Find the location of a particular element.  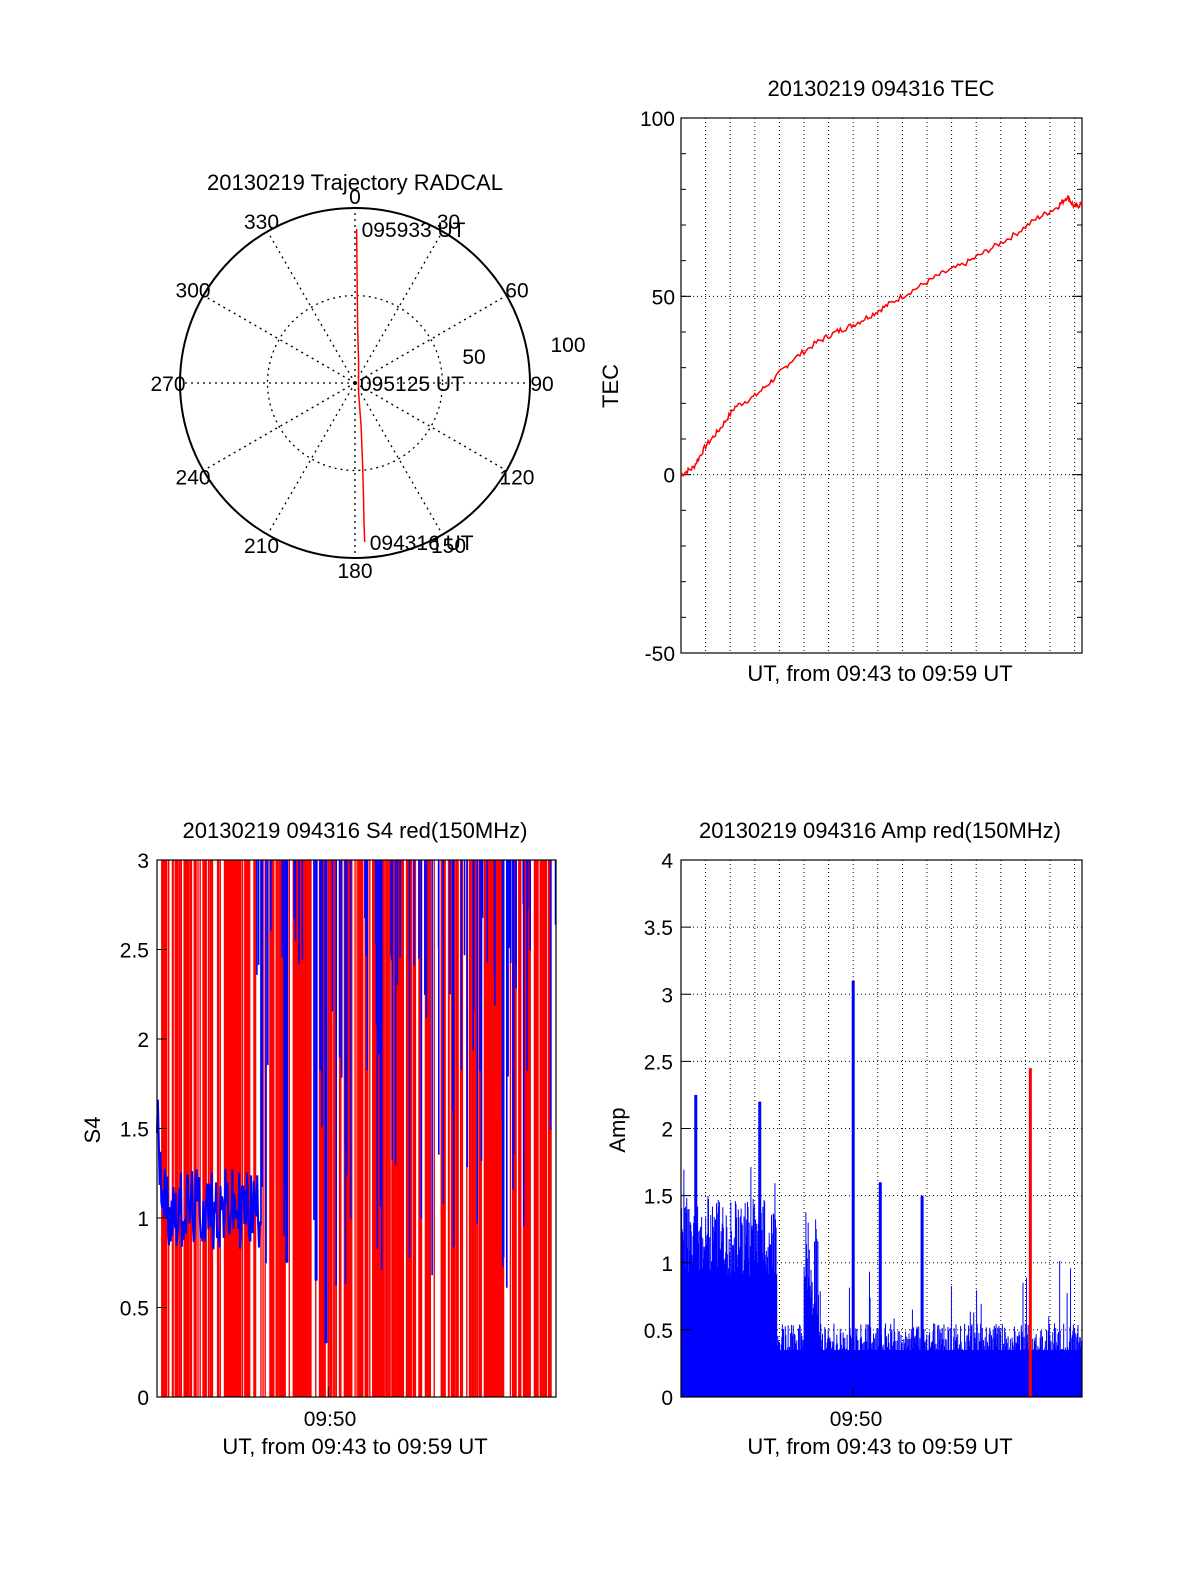

tec-plot-frame is located at coordinates (881, 385).